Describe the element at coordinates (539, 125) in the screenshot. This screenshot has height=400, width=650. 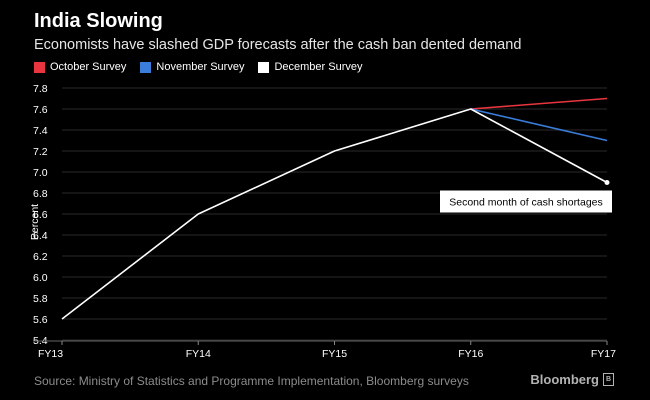
I see `series-line-november-survey` at that location.